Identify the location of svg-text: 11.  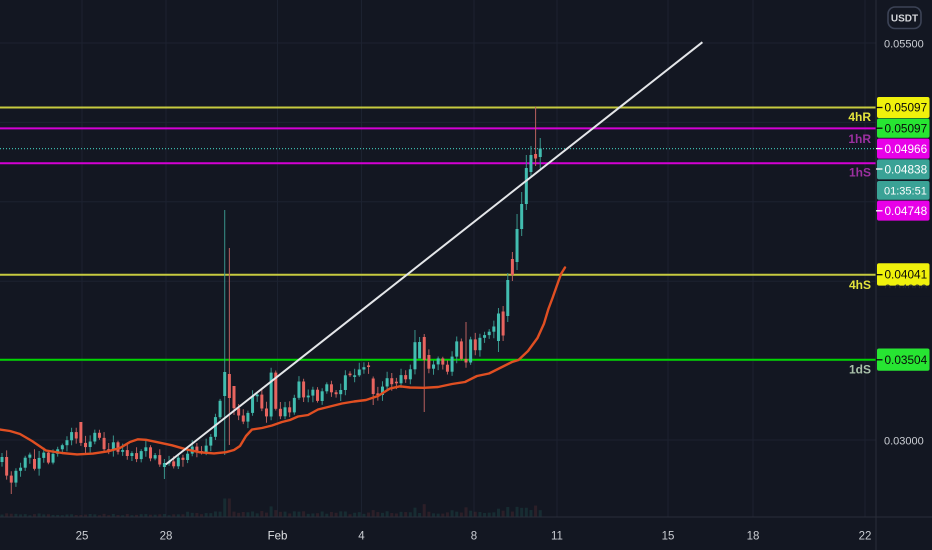
(557, 537).